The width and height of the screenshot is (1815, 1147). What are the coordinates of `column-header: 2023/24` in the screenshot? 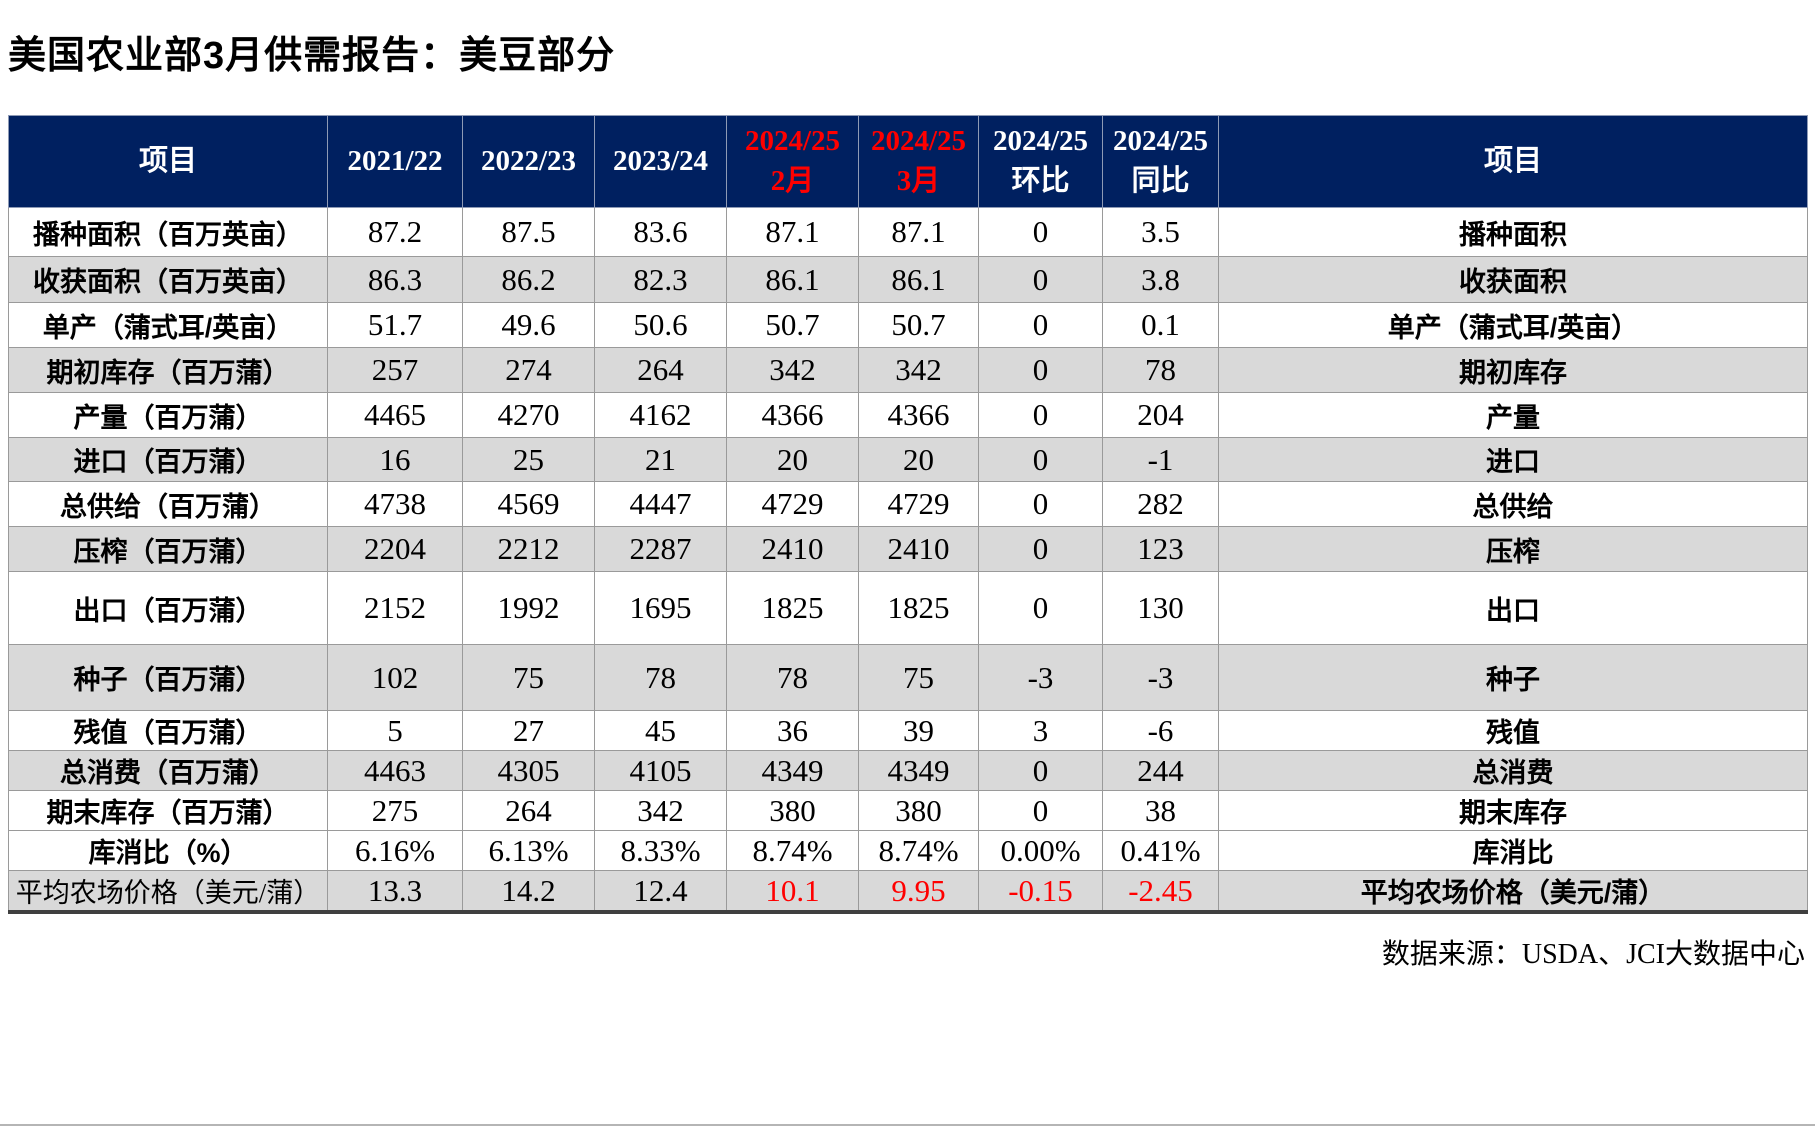 It's located at (660, 161).